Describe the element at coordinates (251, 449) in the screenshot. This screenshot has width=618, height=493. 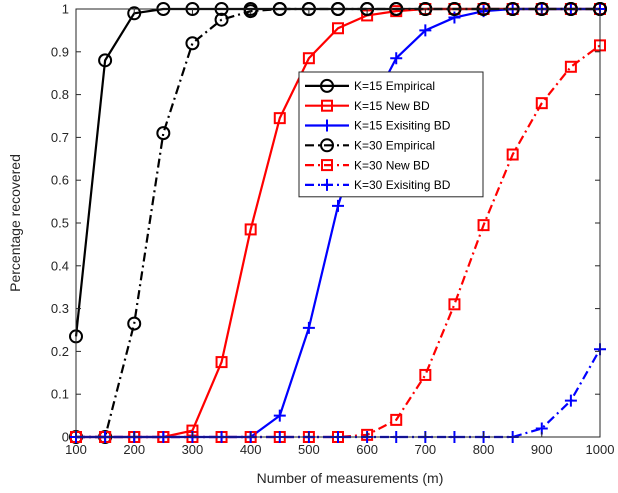
I see `x-tick-label: 400` at that location.